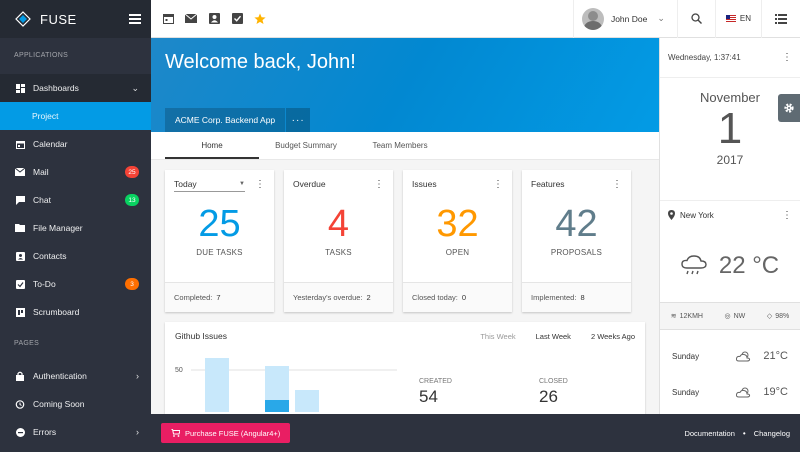 The width and height of the screenshot is (800, 452). I want to click on sidebar-item-authentication: Authentication ›, so click(75, 376).